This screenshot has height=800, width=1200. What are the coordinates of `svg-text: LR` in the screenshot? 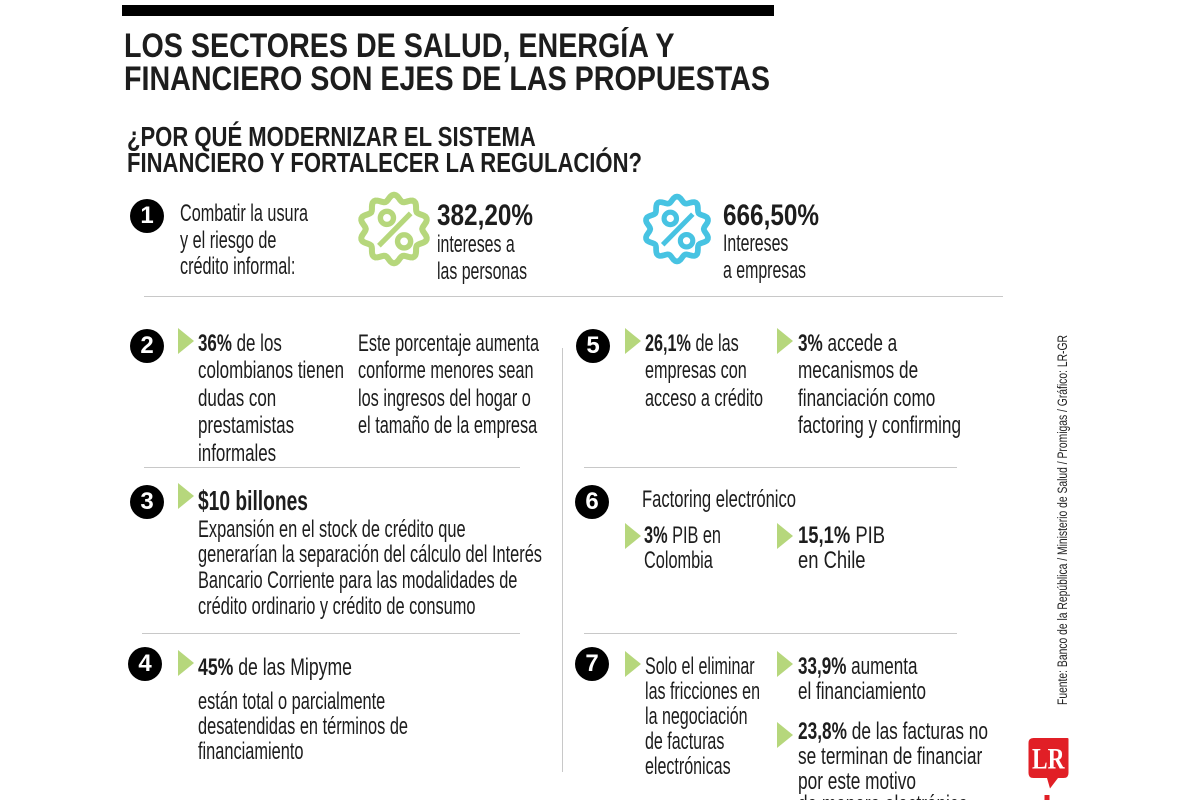 It's located at (1048, 758).